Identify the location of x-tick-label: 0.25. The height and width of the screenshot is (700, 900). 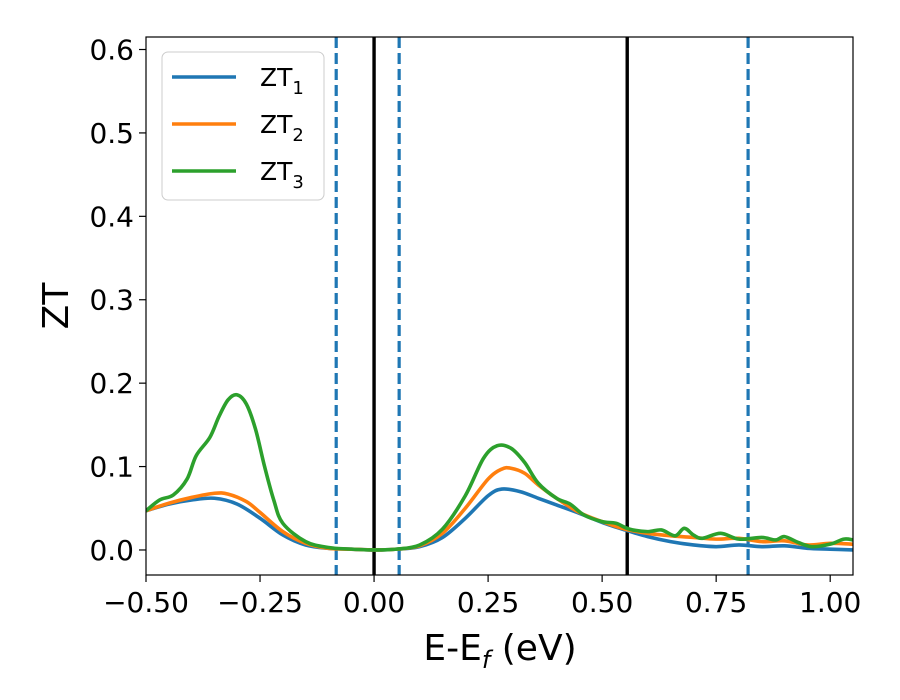
(488, 602).